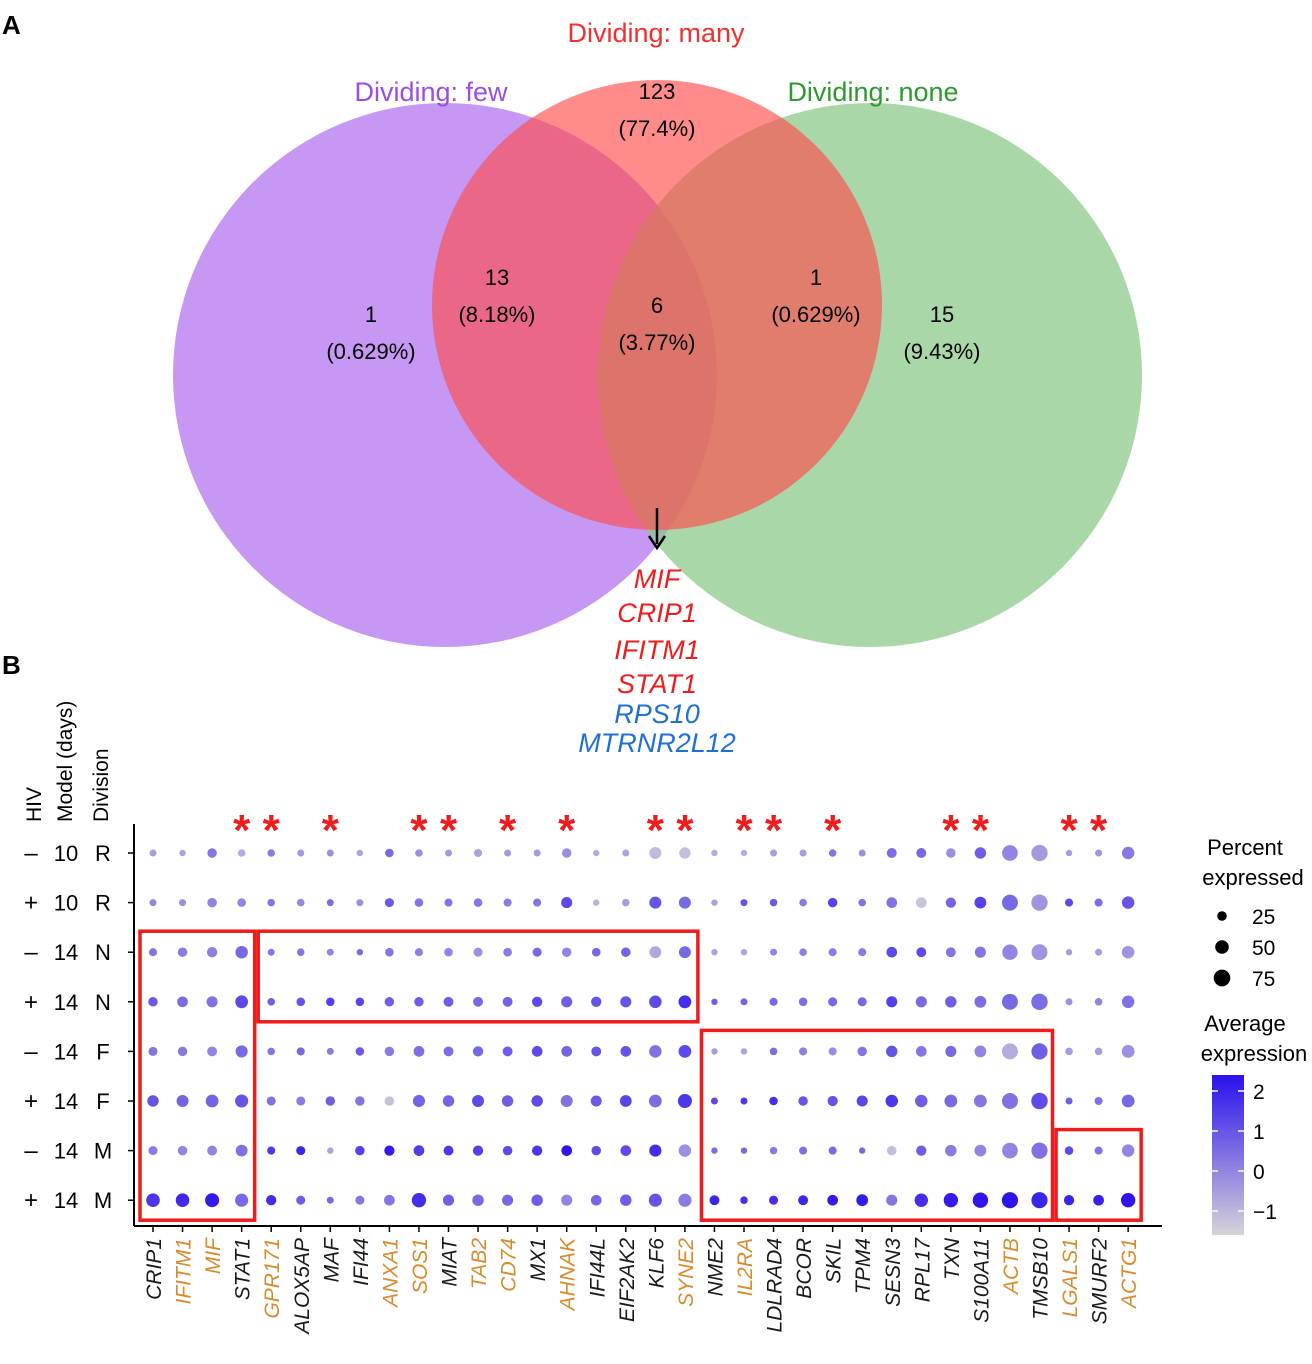 The width and height of the screenshot is (1312, 1364). I want to click on row-division-4: F, so click(102, 1051).